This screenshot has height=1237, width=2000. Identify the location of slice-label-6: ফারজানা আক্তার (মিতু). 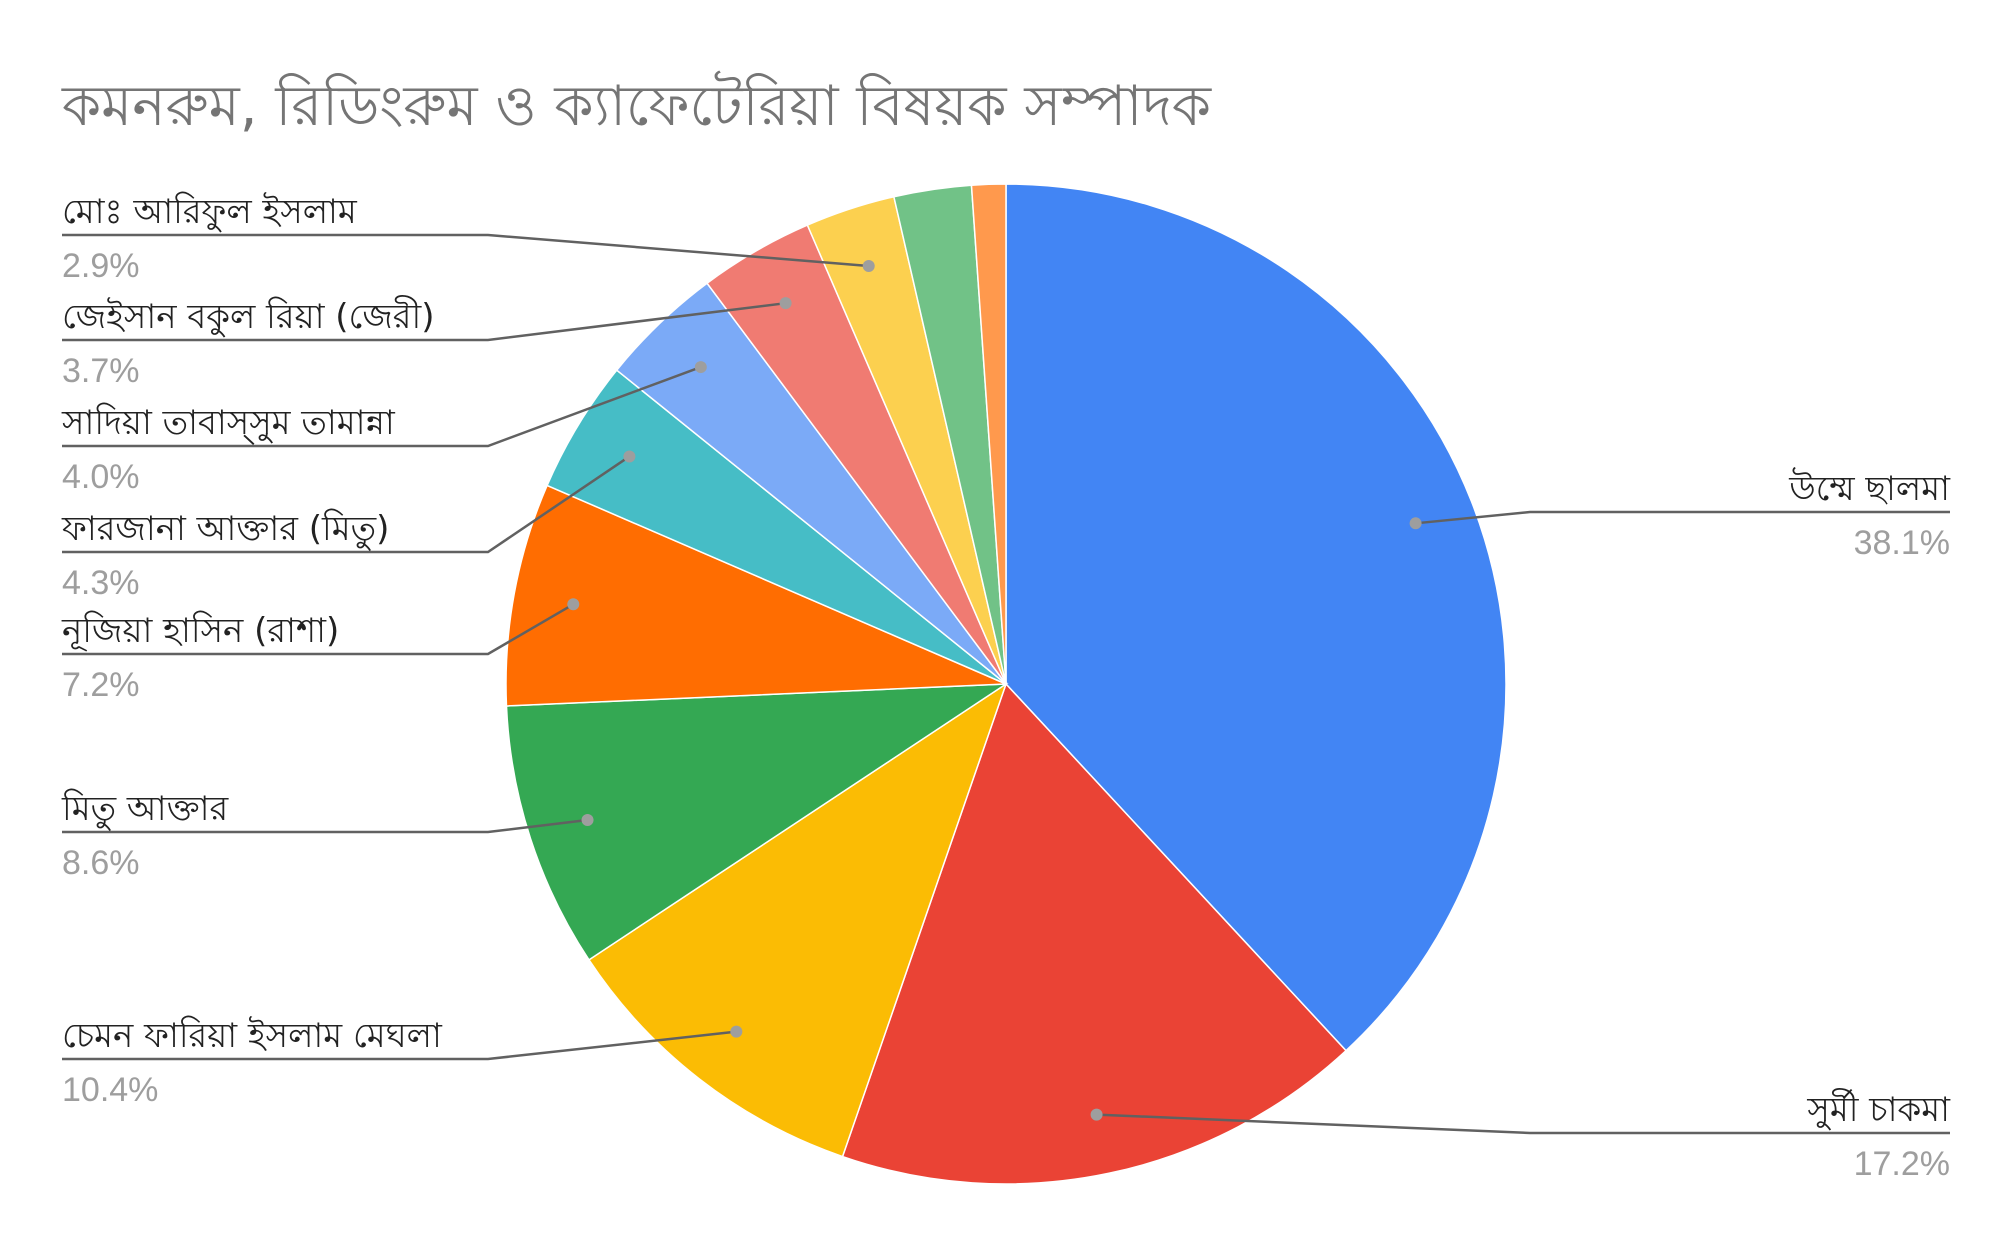
(225, 529).